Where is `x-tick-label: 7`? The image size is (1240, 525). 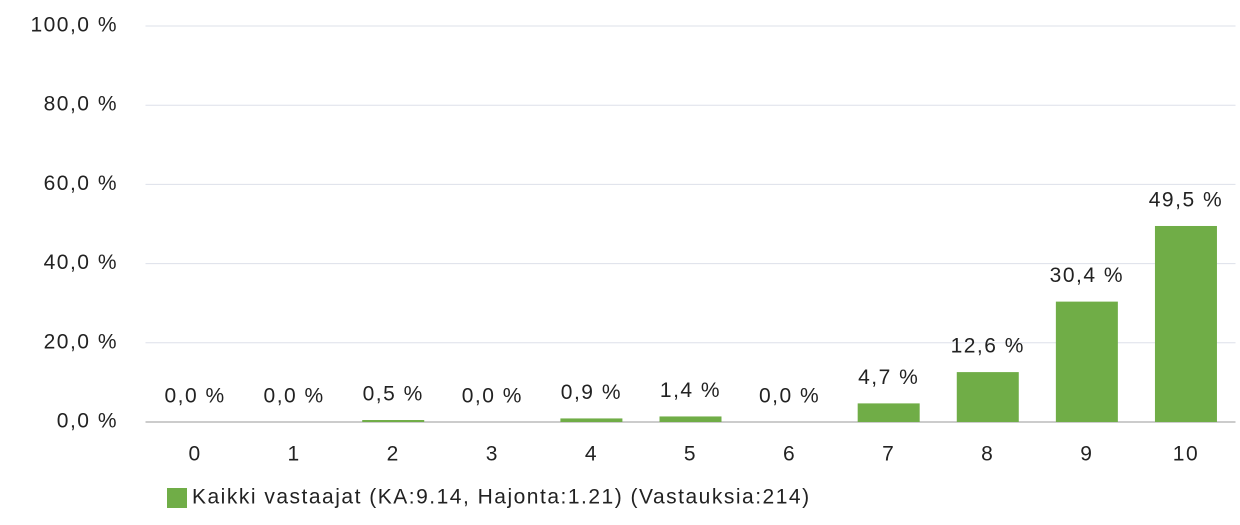
x-tick-label: 7 is located at coordinates (888, 454).